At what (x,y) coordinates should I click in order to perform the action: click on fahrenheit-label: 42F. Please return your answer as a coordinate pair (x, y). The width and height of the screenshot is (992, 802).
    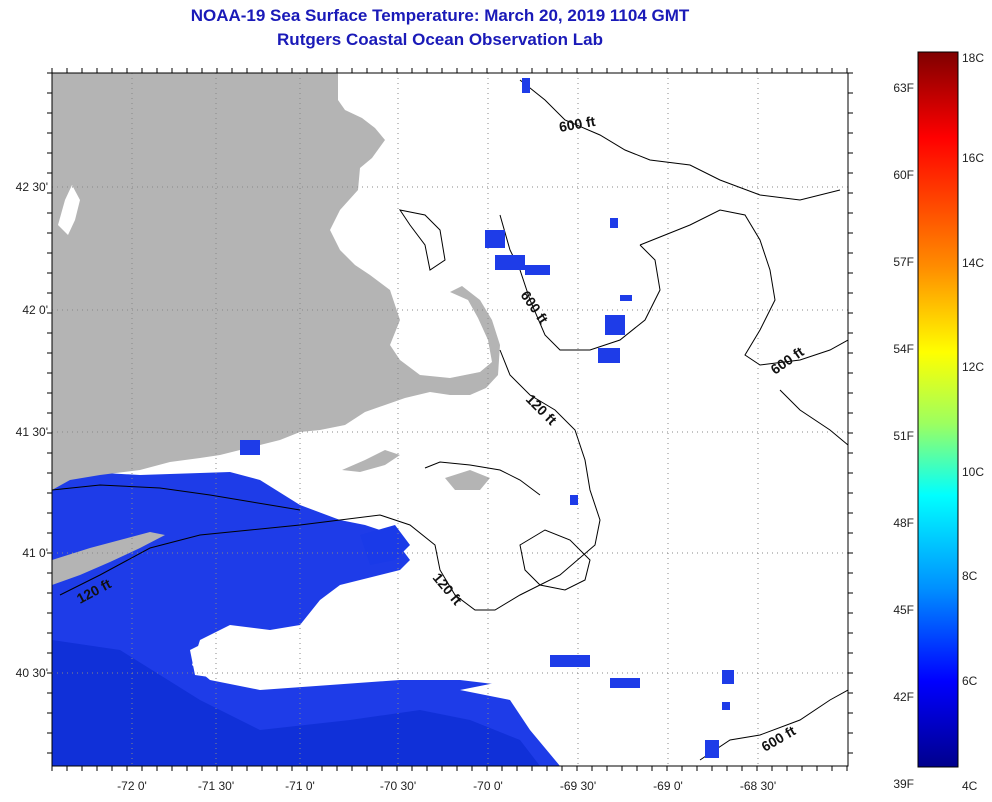
    Looking at the image, I should click on (903, 697).